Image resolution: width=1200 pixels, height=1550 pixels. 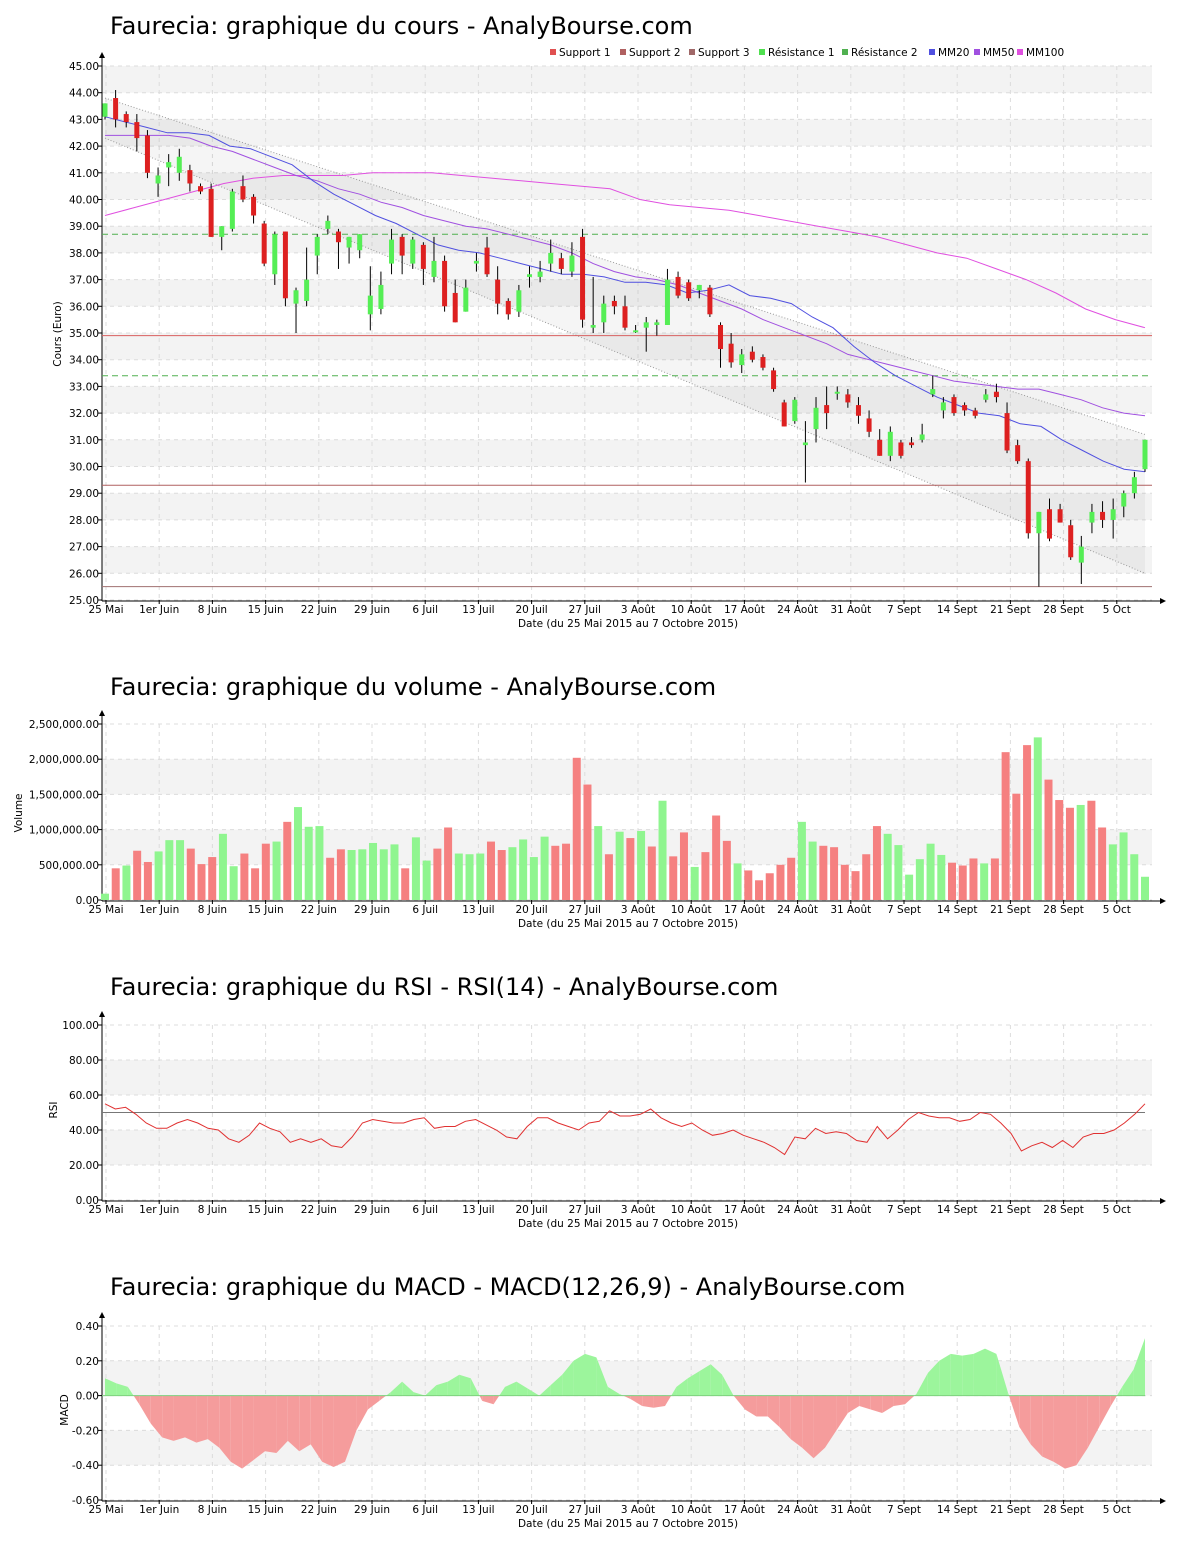 What do you see at coordinates (319, 1210) in the screenshot?
I see `rsi-xtick-label: 22 Juin` at bounding box center [319, 1210].